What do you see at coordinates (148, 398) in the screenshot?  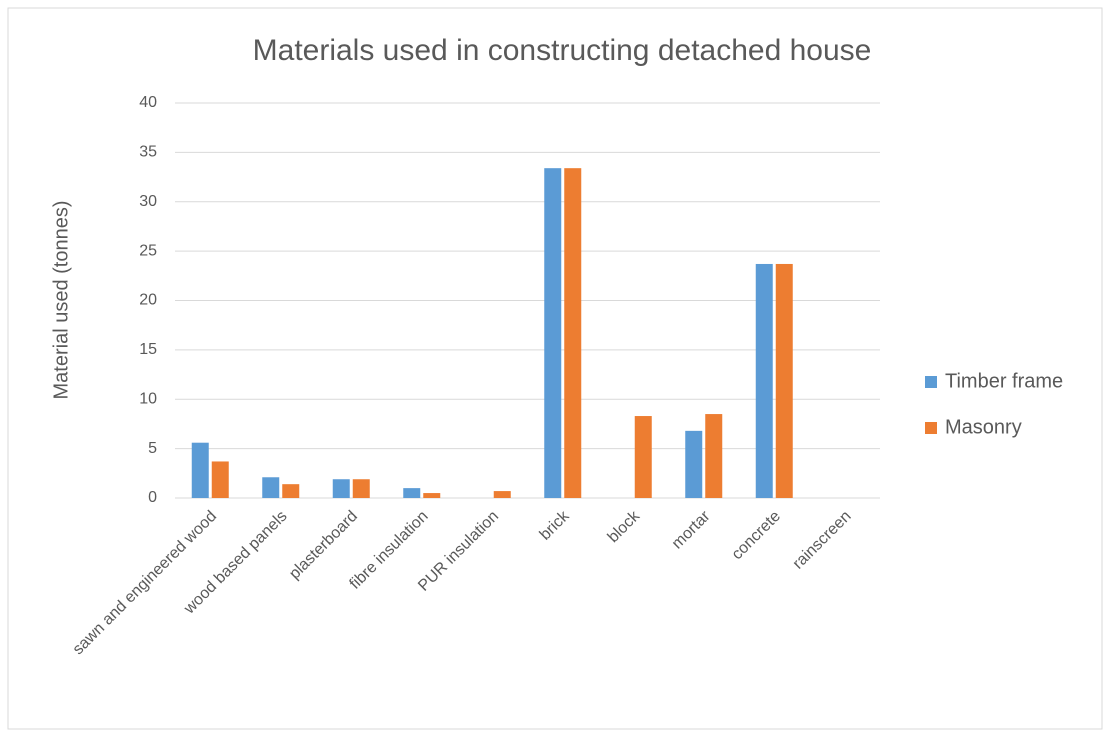 I see `y-tick-label: 10` at bounding box center [148, 398].